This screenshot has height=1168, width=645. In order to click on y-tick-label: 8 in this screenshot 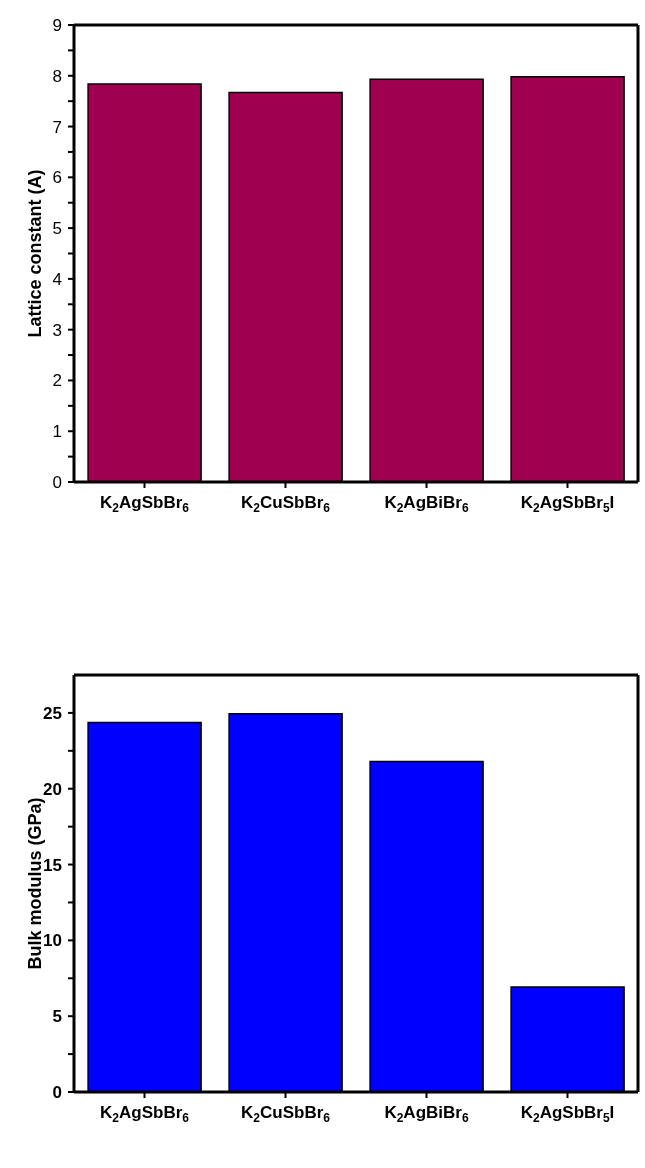, I will do `click(57, 76)`.